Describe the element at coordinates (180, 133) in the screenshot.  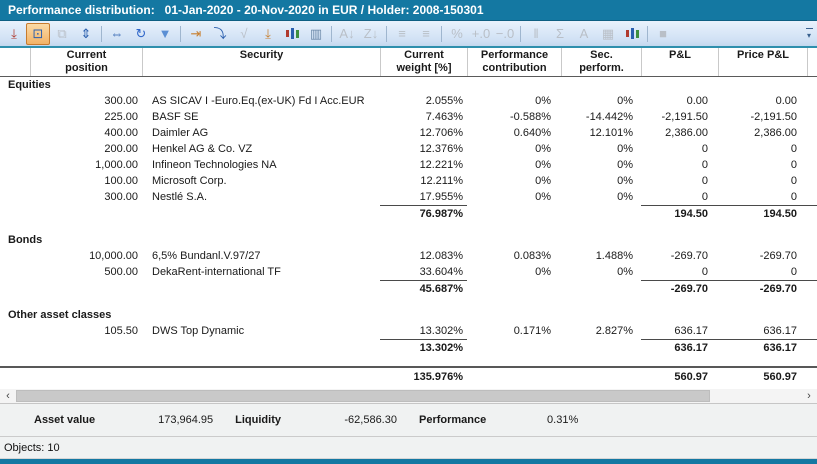
I see `cell-security: Daimler AG` at that location.